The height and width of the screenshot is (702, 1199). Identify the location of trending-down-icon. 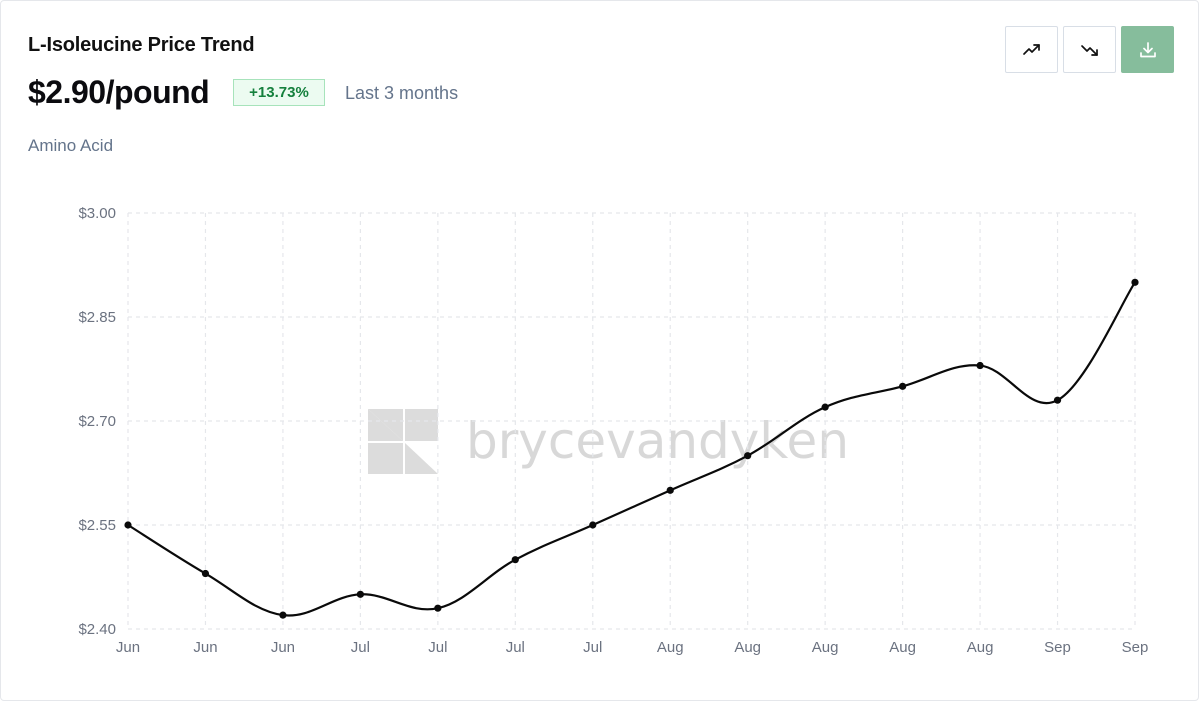
(1090, 50).